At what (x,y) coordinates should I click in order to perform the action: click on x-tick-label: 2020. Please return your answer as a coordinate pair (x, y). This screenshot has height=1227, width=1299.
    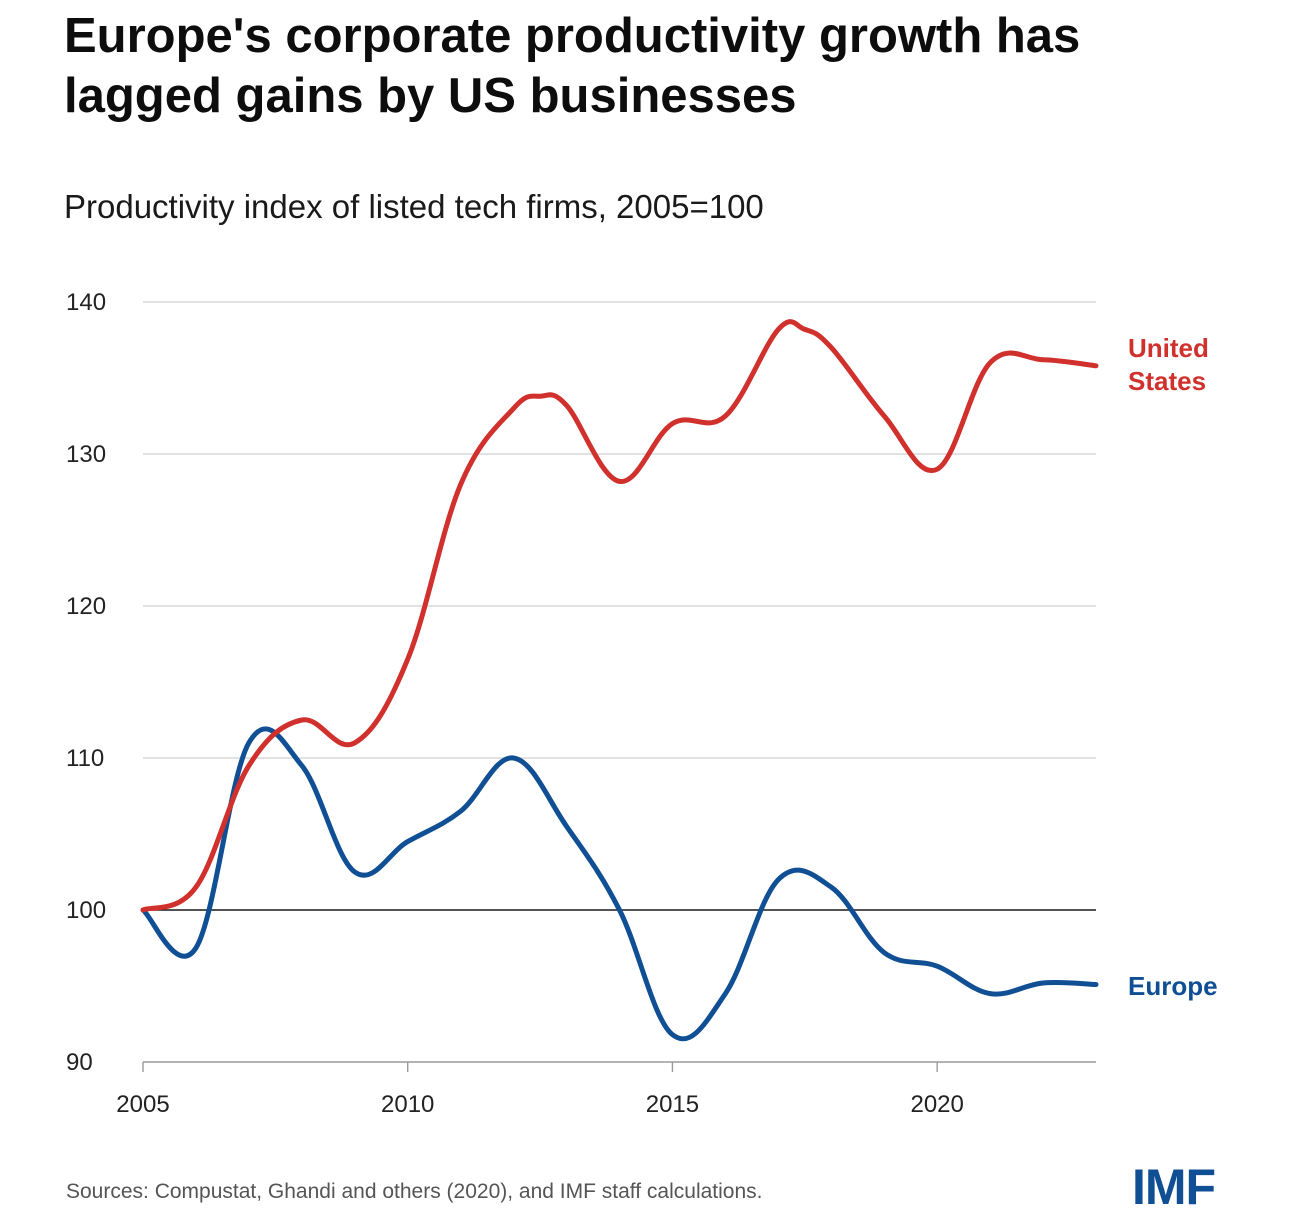
    Looking at the image, I should click on (936, 1104).